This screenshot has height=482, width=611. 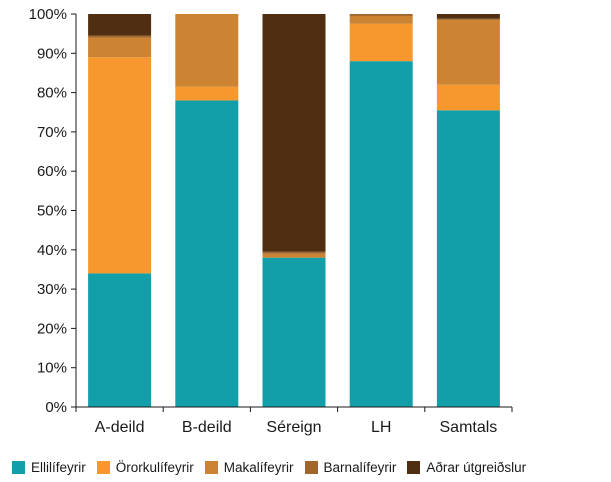 What do you see at coordinates (56, 407) in the screenshot?
I see `y-tick-label: 0%` at bounding box center [56, 407].